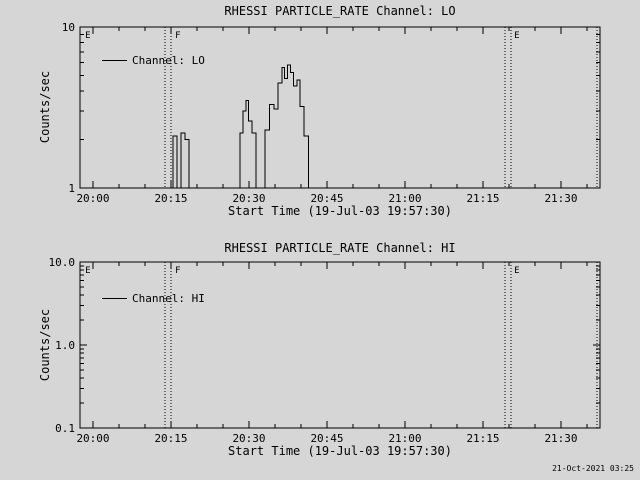 This screenshot has width=640, height=480. Describe the element at coordinates (62, 262) in the screenshot. I see `y-tick-label: 10.0` at that location.